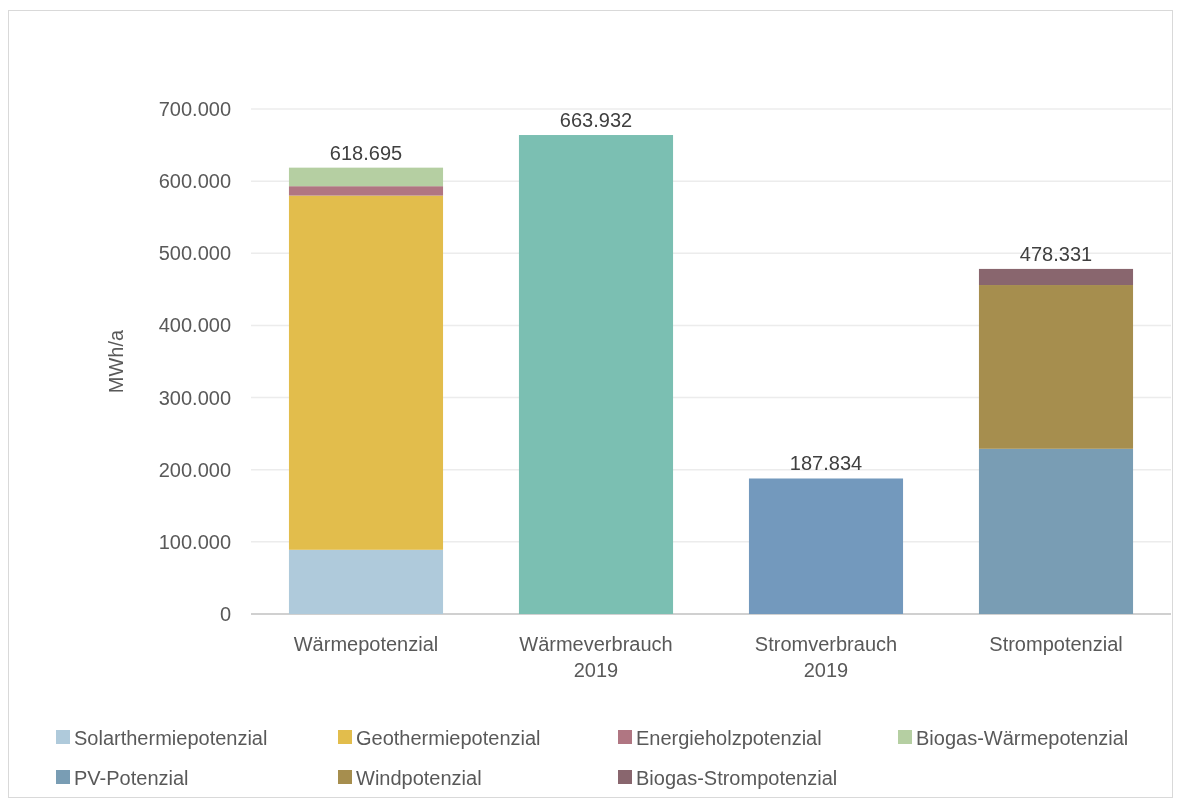 The height and width of the screenshot is (798, 1181). Describe the element at coordinates (1056, 253) in the screenshot. I see `total-label: 478.331` at that location.